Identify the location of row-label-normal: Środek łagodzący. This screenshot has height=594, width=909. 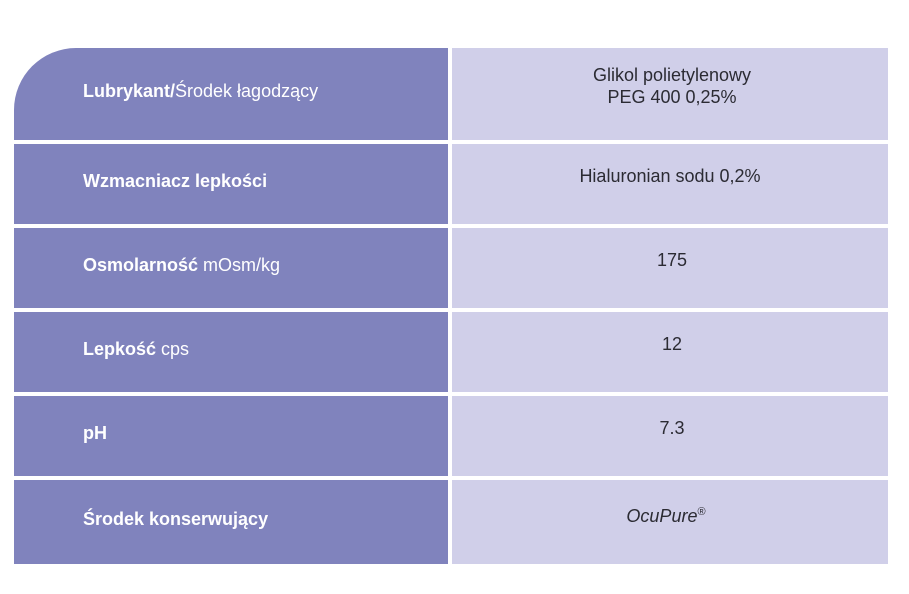
(247, 90).